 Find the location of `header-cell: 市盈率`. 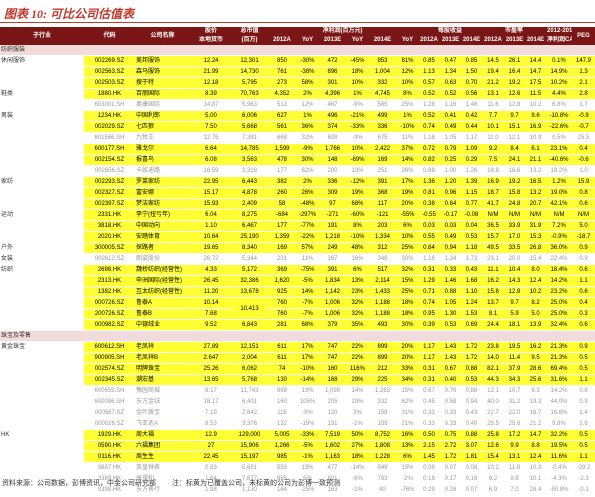

header-cell: 市盈率 is located at coordinates (514, 31).